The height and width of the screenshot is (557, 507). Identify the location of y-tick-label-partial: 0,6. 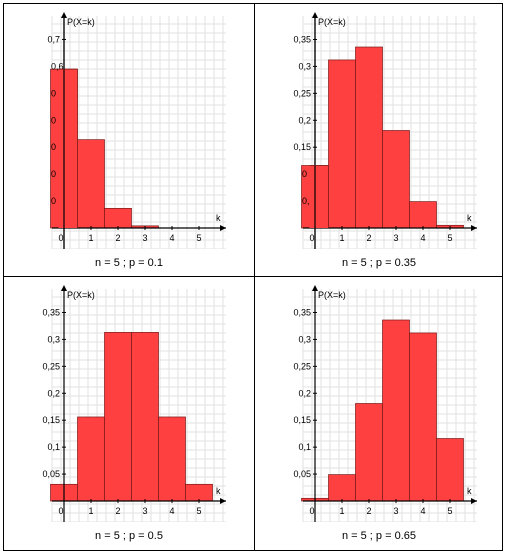
(57, 66).